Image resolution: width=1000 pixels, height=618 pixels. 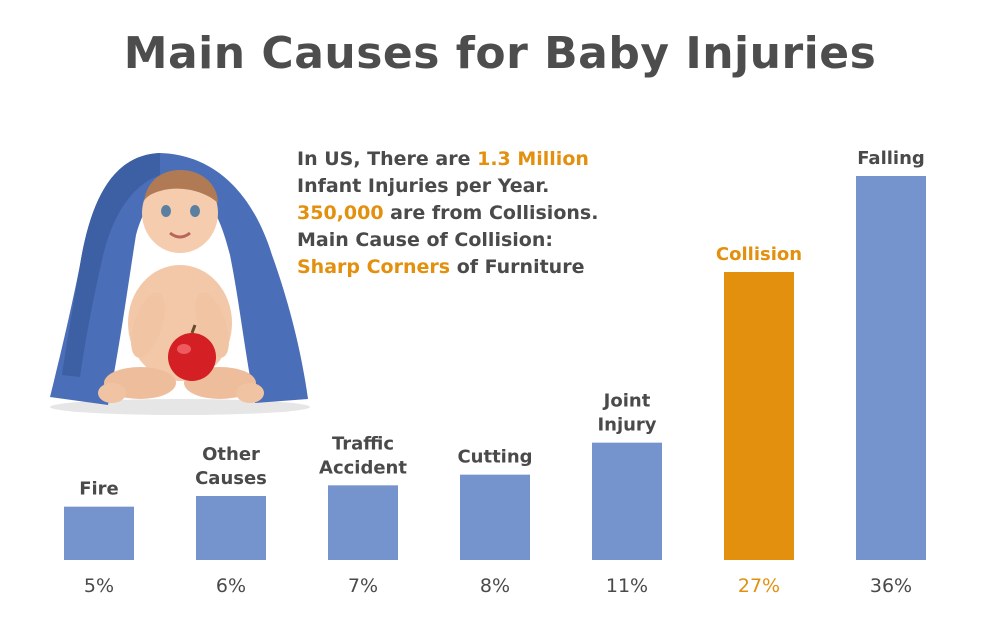 What do you see at coordinates (363, 522) in the screenshot?
I see `bar-traffic-accident` at bounding box center [363, 522].